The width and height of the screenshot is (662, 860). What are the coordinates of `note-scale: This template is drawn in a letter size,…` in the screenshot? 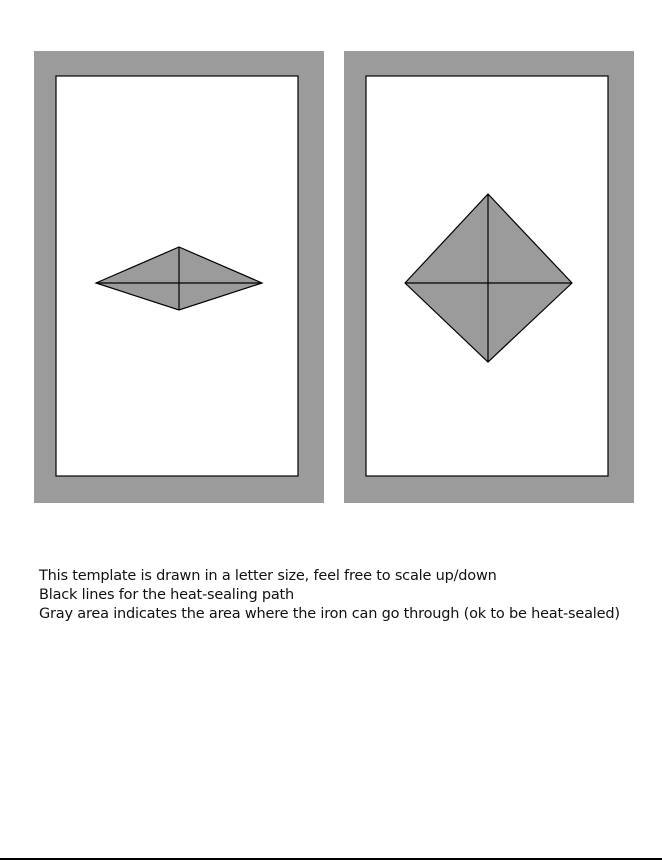 It's located at (268, 576).